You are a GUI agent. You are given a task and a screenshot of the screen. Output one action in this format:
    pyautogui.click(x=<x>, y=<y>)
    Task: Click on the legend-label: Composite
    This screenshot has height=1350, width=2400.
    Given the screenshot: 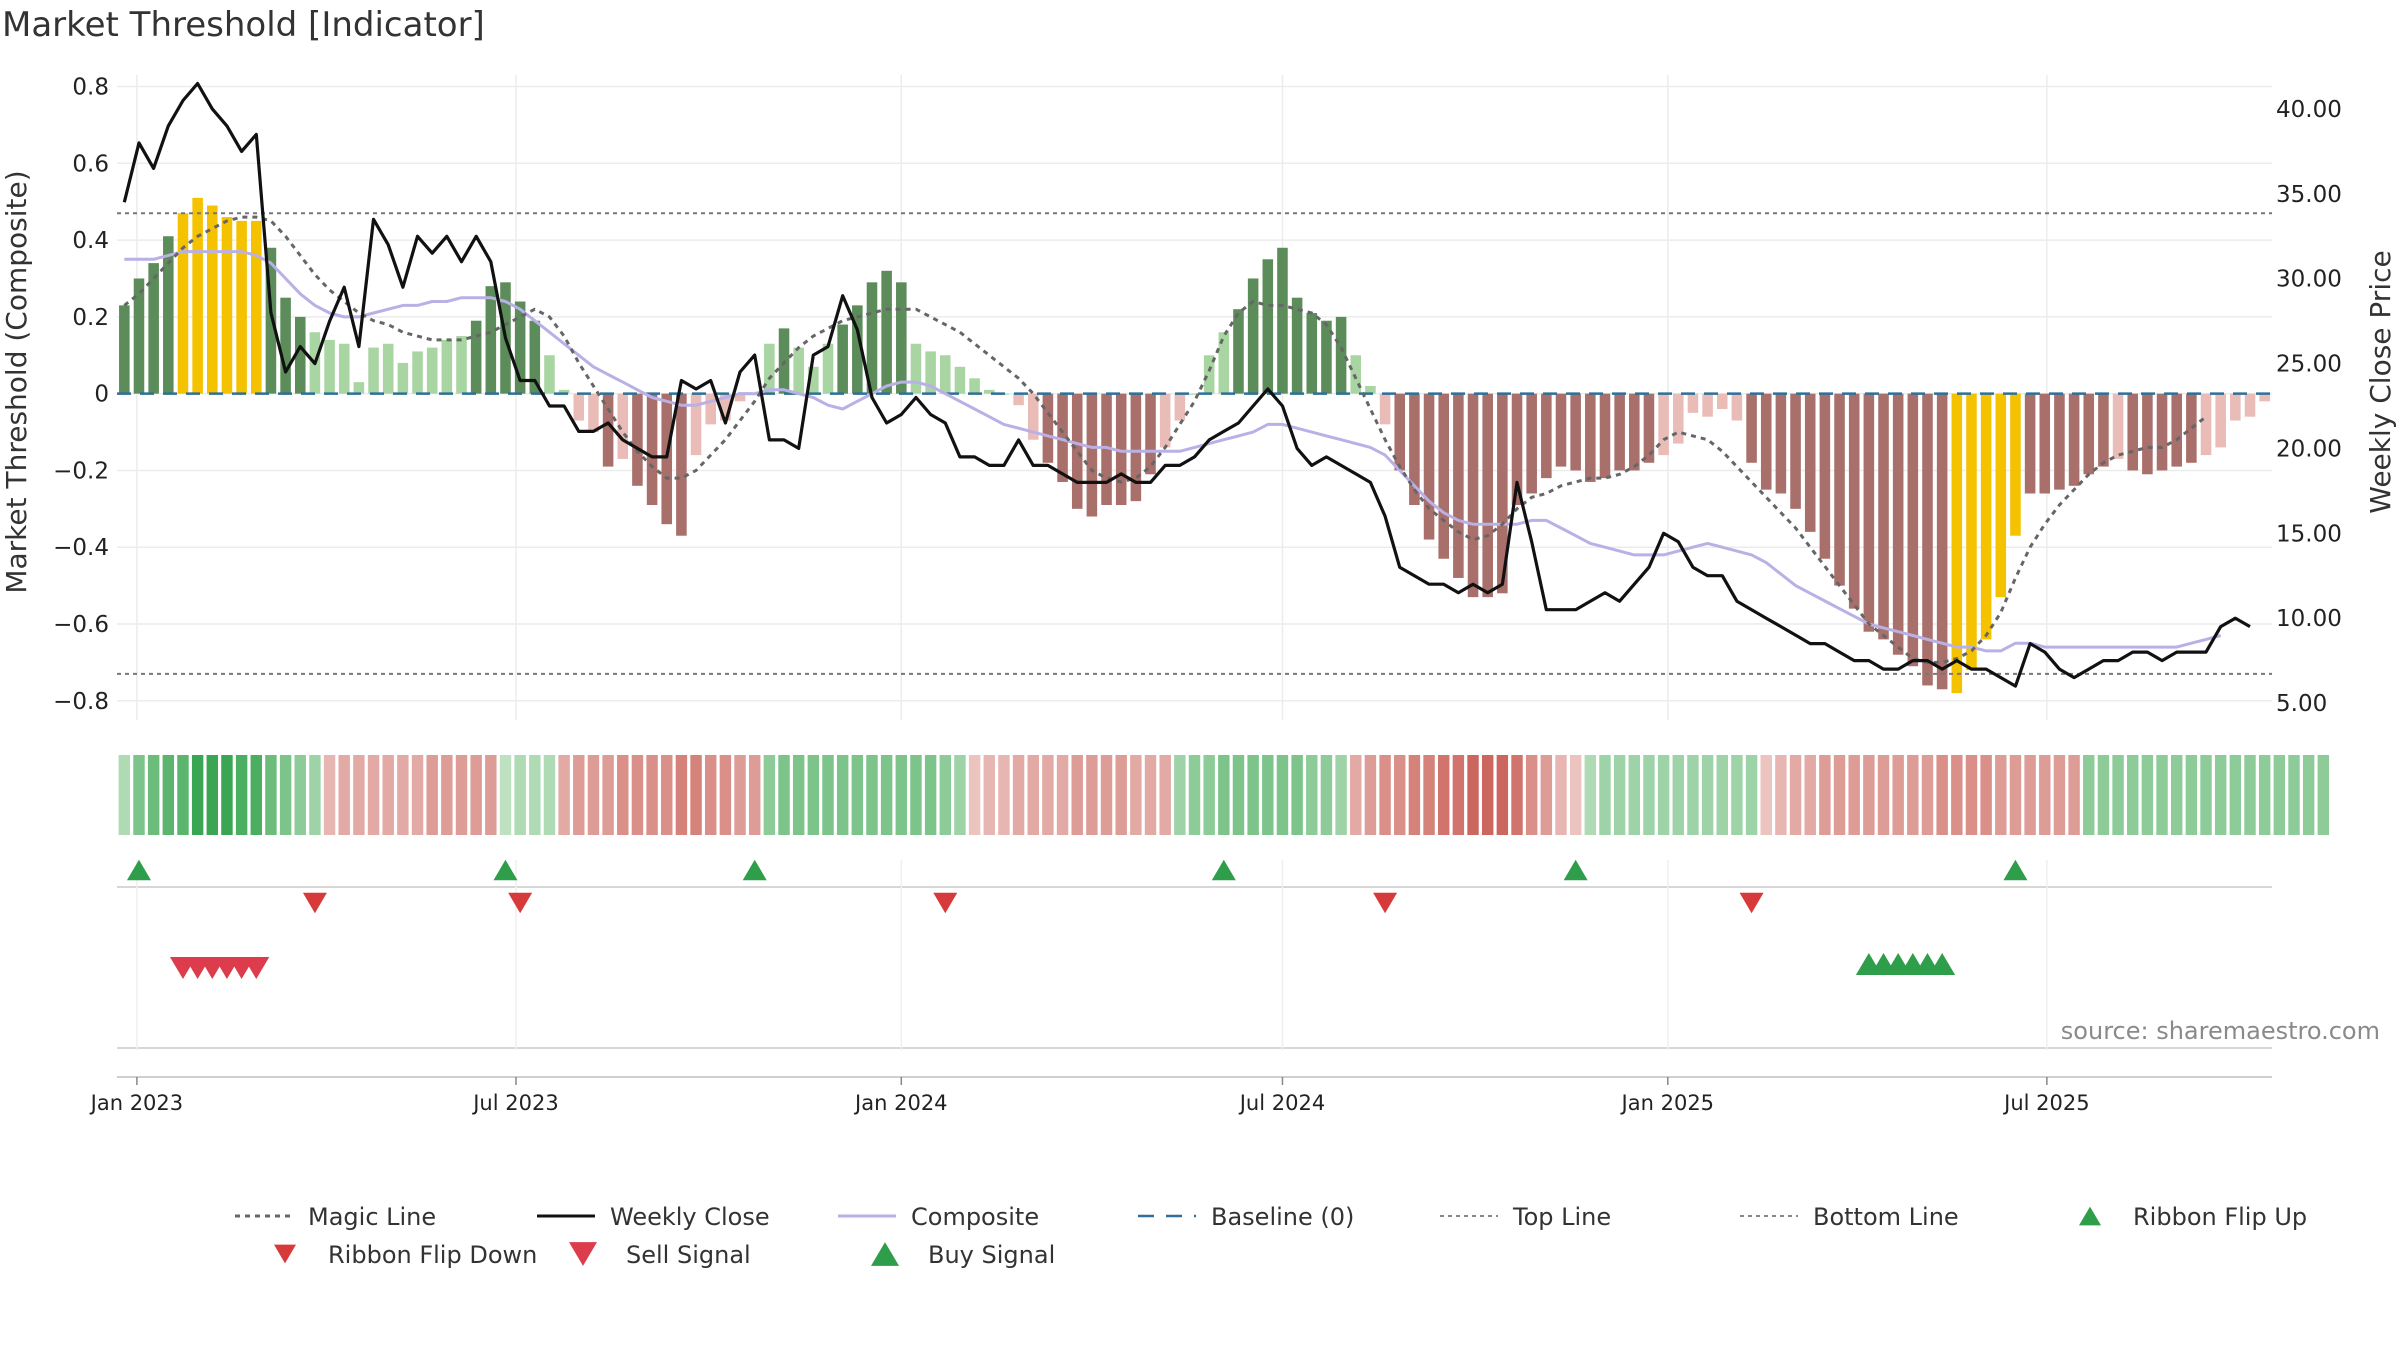 What is the action you would take?
    pyautogui.click(x=975, y=1217)
    